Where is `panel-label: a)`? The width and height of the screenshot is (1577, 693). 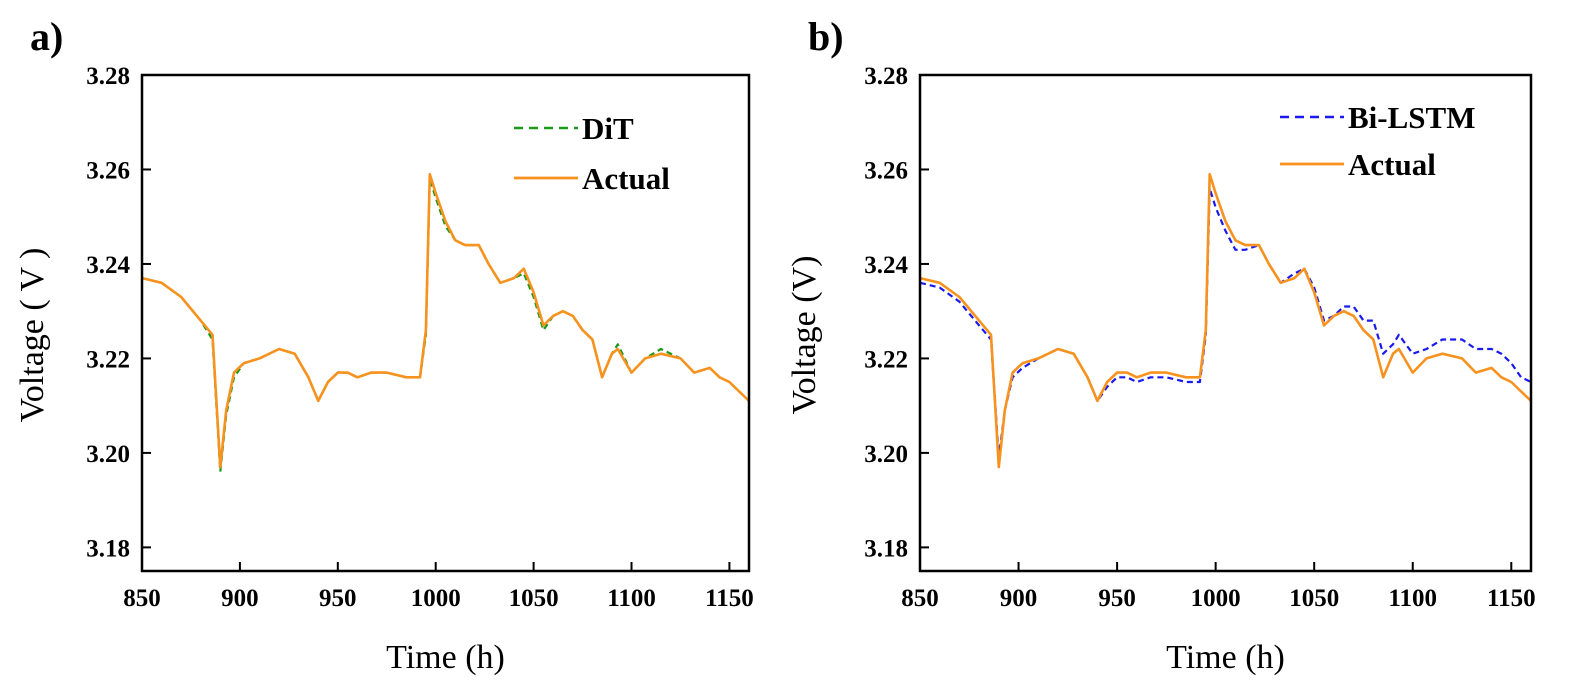 panel-label: a) is located at coordinates (46, 36).